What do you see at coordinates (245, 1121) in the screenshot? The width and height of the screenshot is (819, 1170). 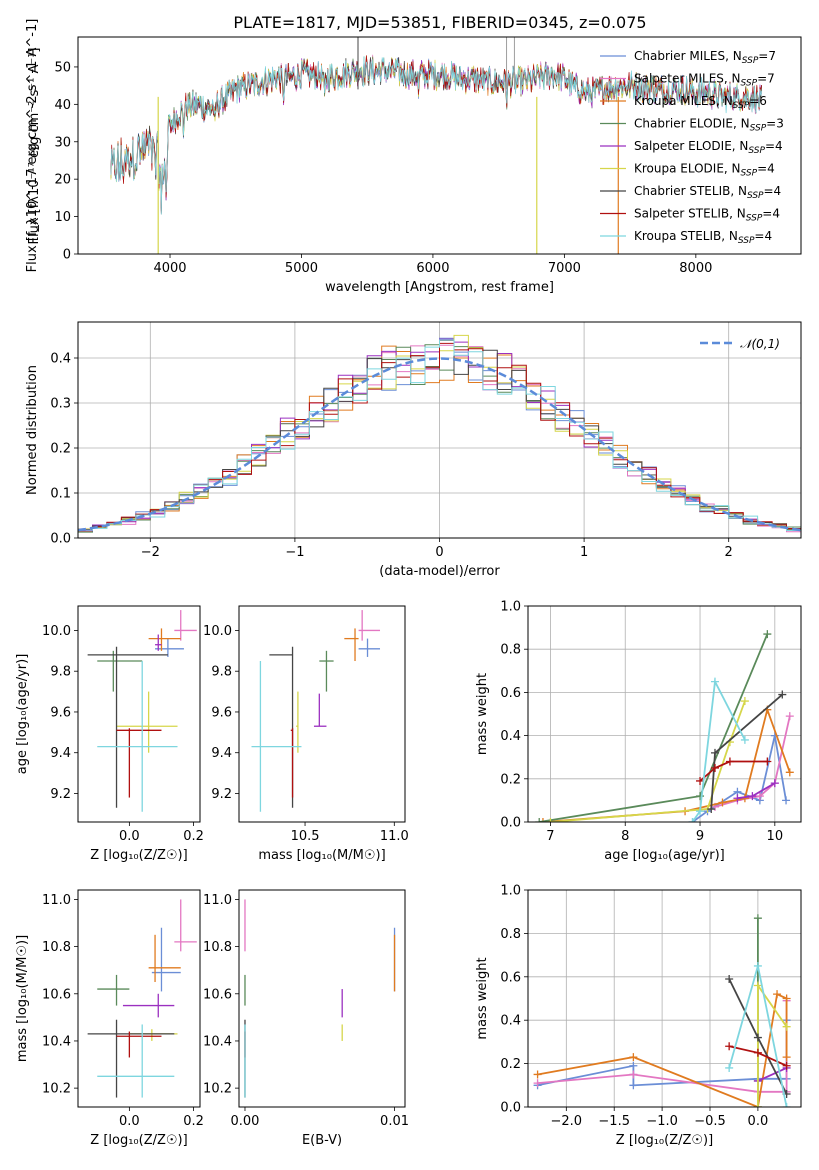 I see `x-tick-label: 0.00` at bounding box center [245, 1121].